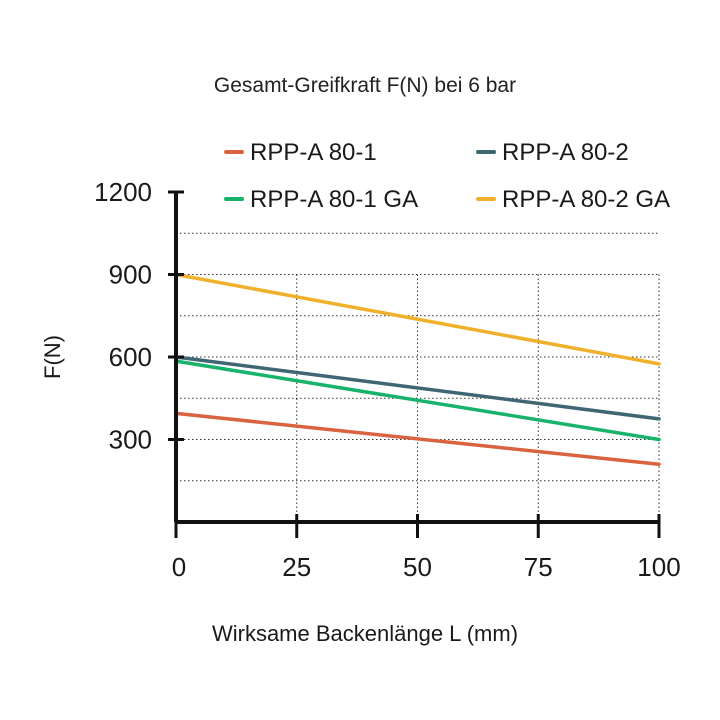 Image resolution: width=720 pixels, height=720 pixels. Describe the element at coordinates (334, 199) in the screenshot. I see `legend-label-3: RPP-A 80-1 GA` at that location.